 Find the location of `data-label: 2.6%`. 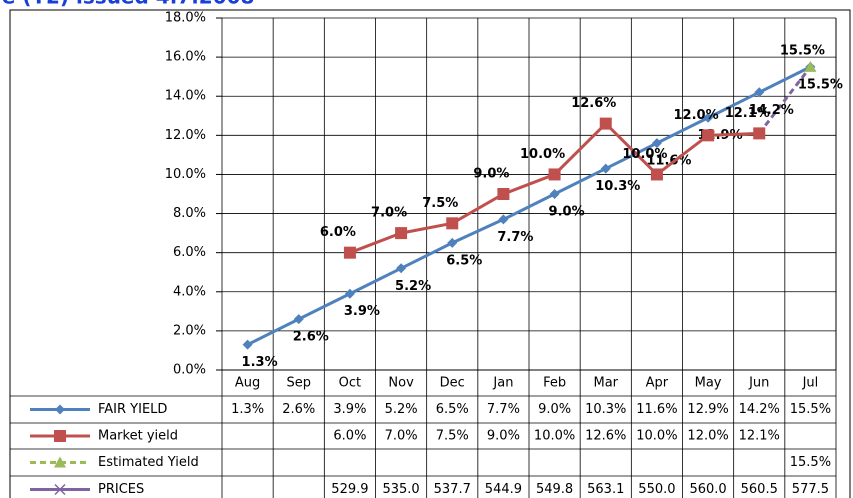

data-label: 2.6% is located at coordinates (311, 337).